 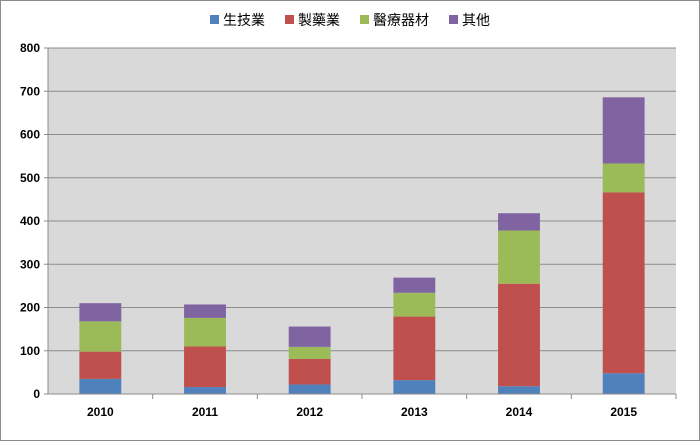 I want to click on y-tick-label: 500, so click(x=30, y=178).